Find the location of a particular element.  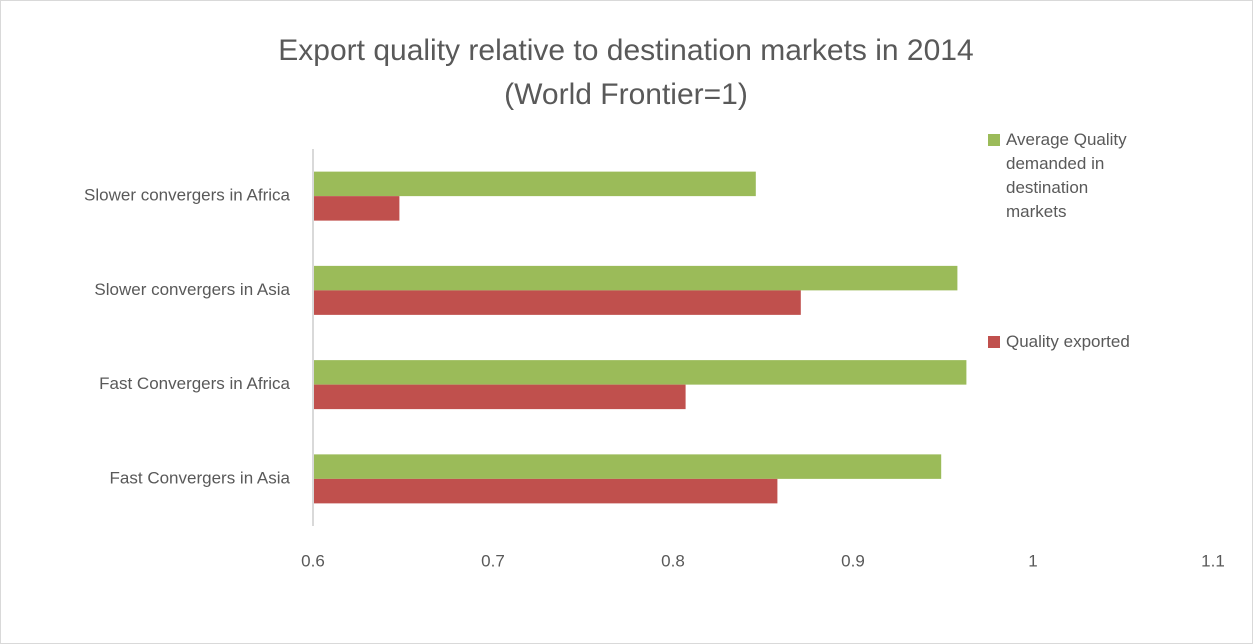

x-tick-label: 0.9 is located at coordinates (853, 560).